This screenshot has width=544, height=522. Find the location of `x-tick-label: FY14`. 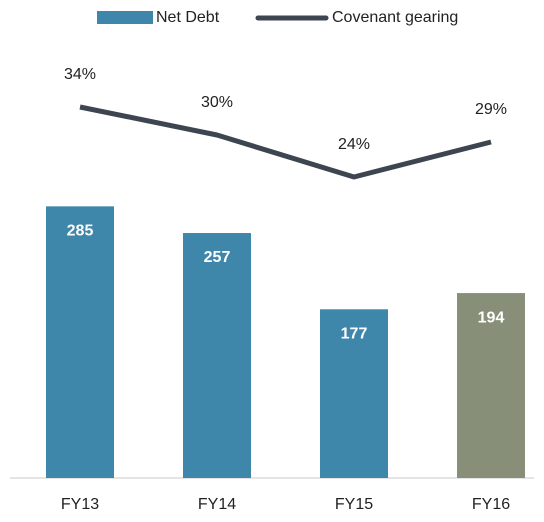

x-tick-label: FY14 is located at coordinates (217, 504).